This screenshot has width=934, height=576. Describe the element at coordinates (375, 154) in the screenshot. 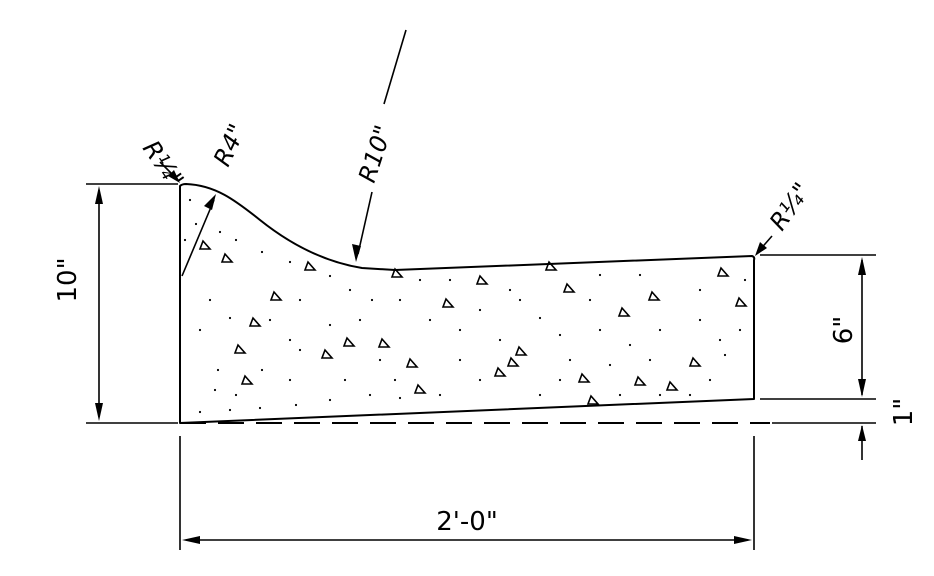

I see `radius-label-r10: R10"` at that location.